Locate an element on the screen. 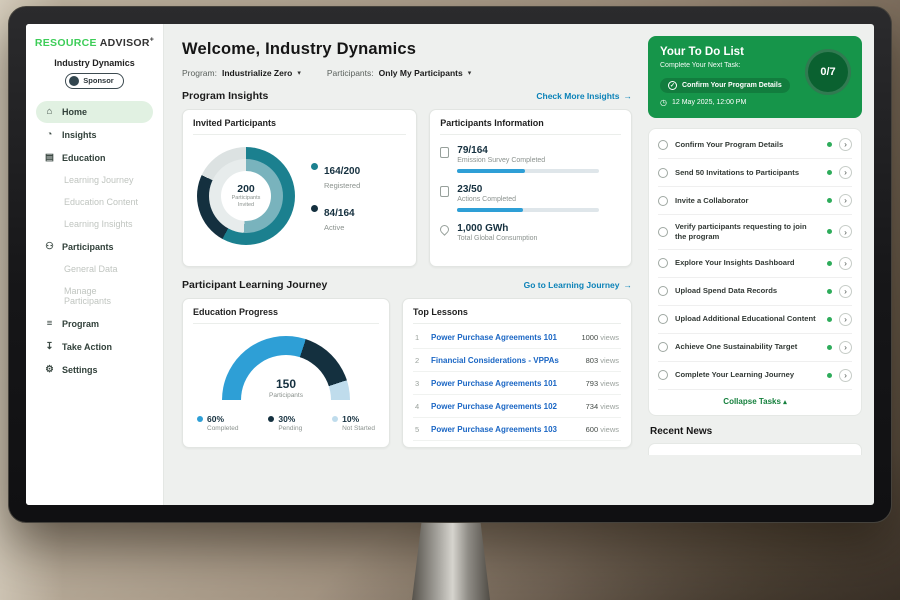 Image resolution: width=900 pixels, height=600 pixels. todo-item-label: Complete Your Learning Journey is located at coordinates (735, 375).